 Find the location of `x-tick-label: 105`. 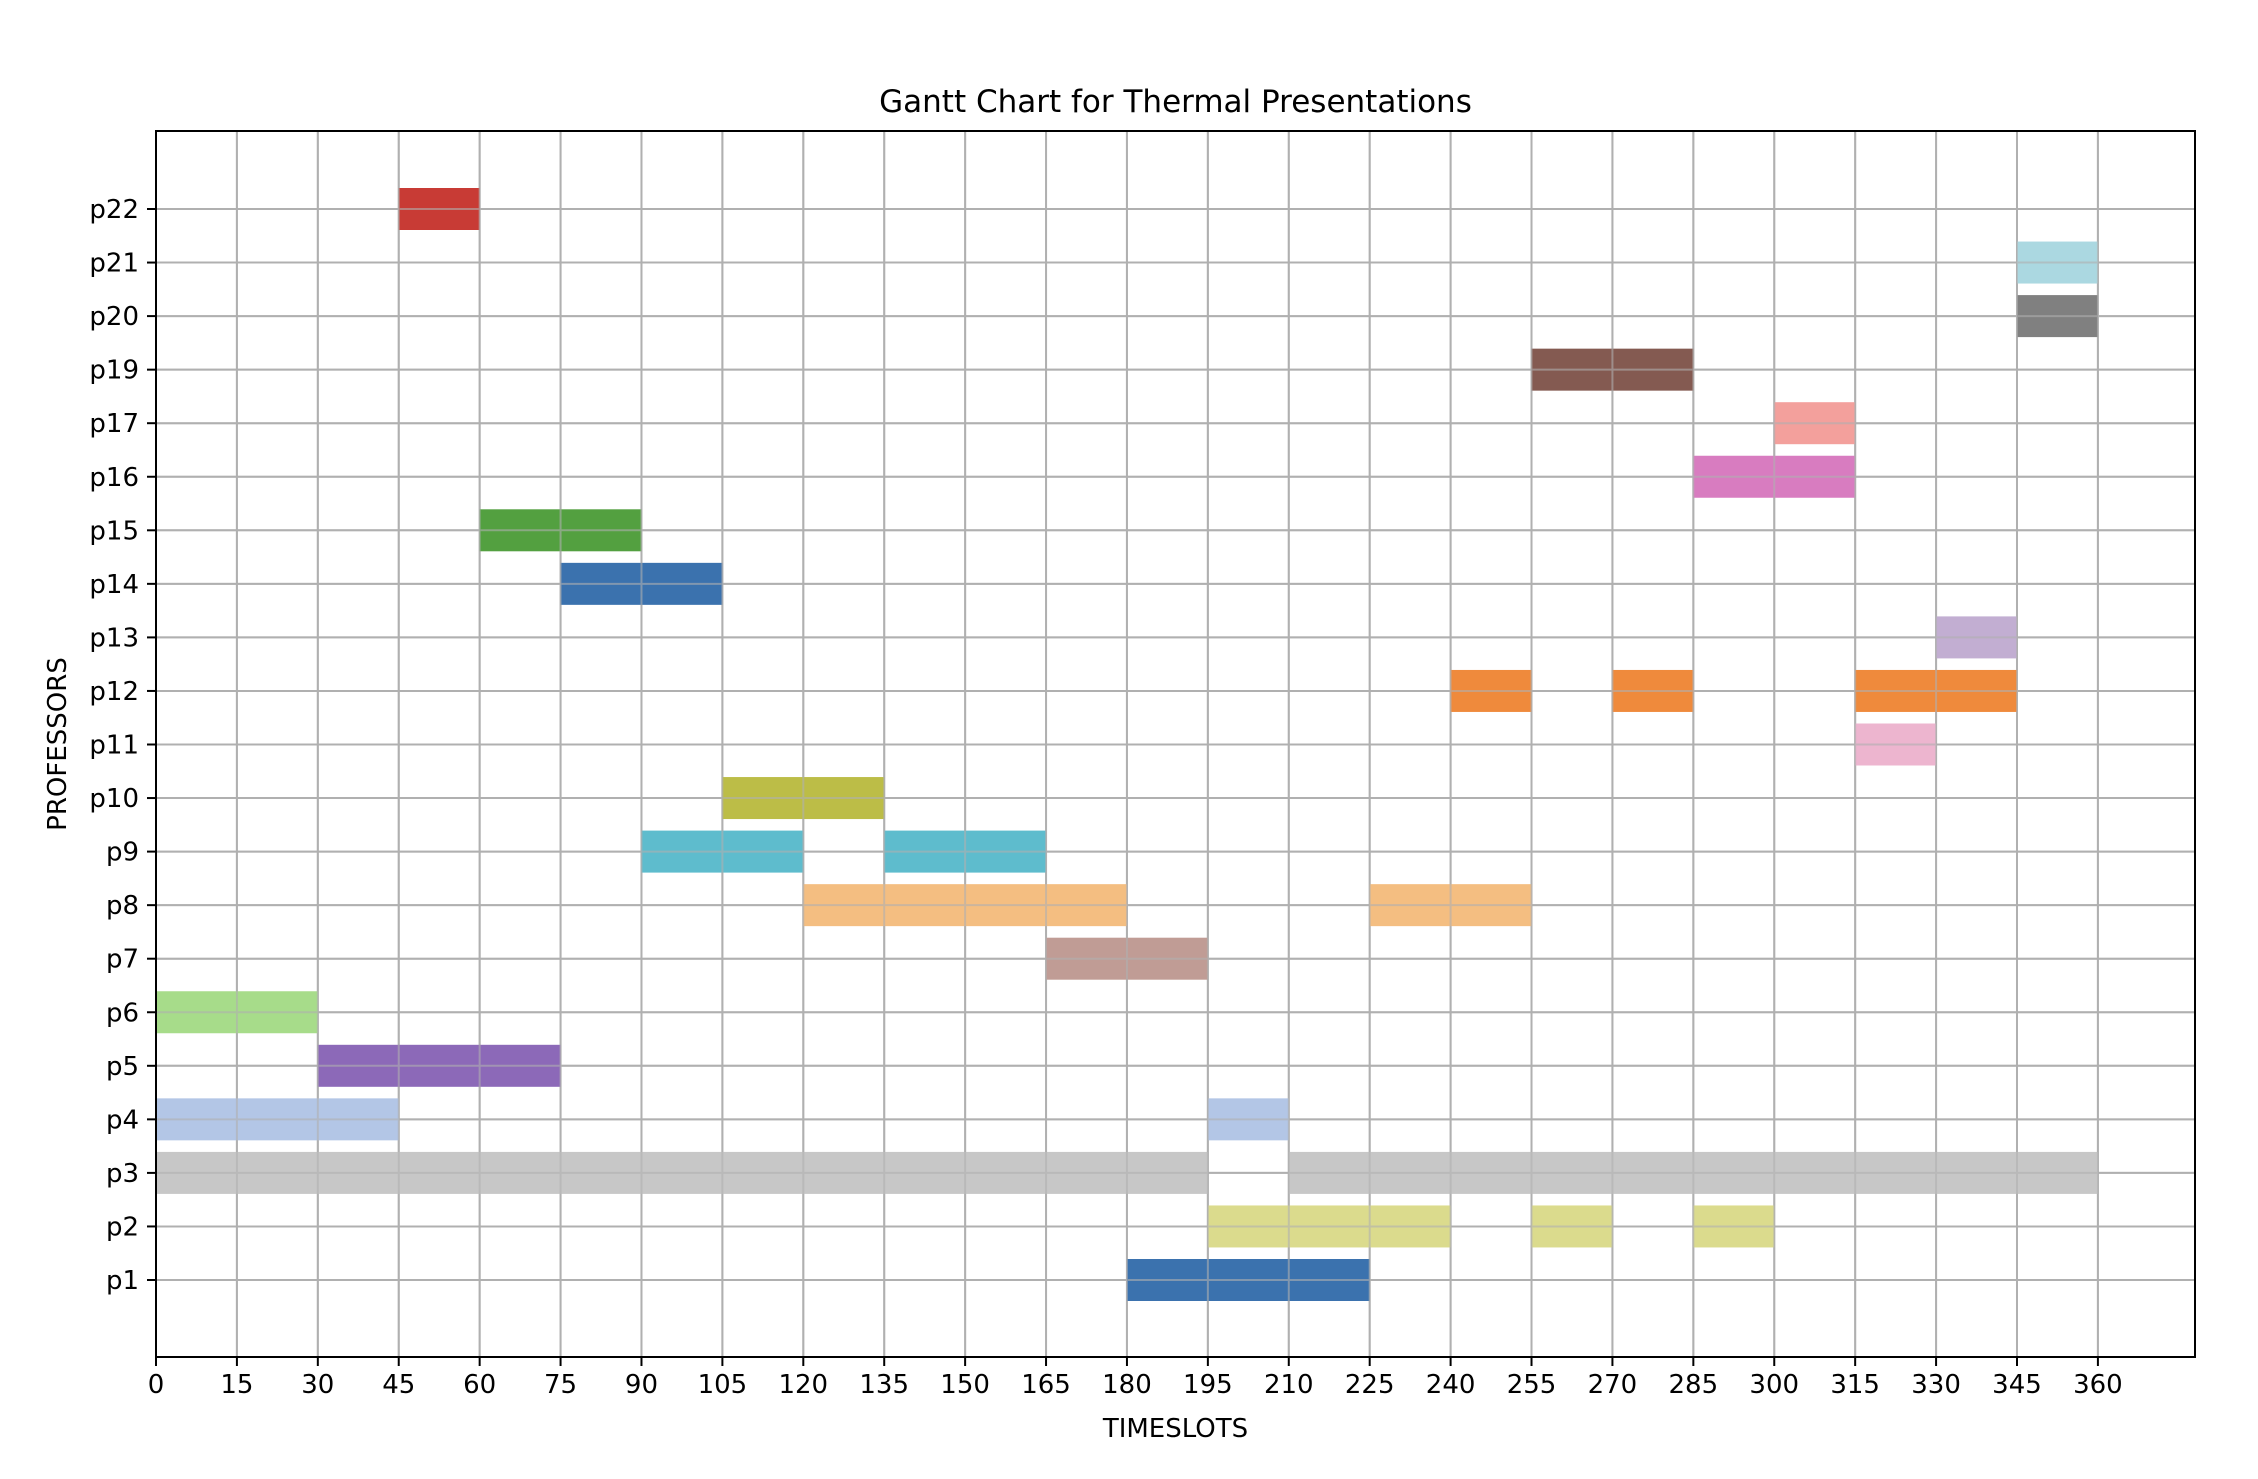

x-tick-label: 105 is located at coordinates (723, 1385).